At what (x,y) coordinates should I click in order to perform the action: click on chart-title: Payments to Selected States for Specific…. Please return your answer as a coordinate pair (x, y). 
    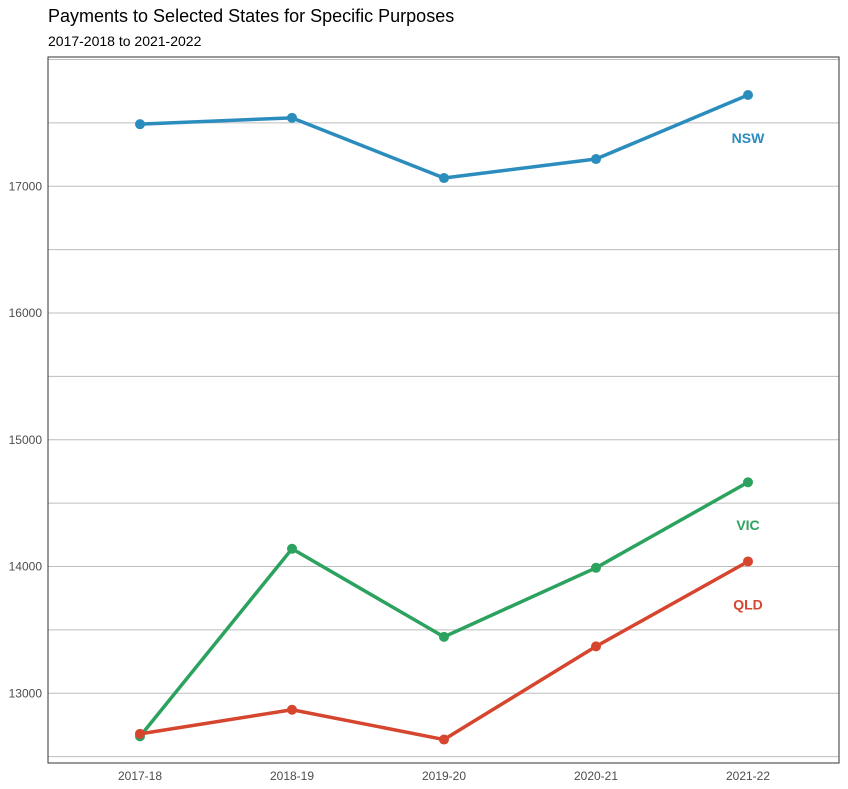
    Looking at the image, I should click on (251, 16).